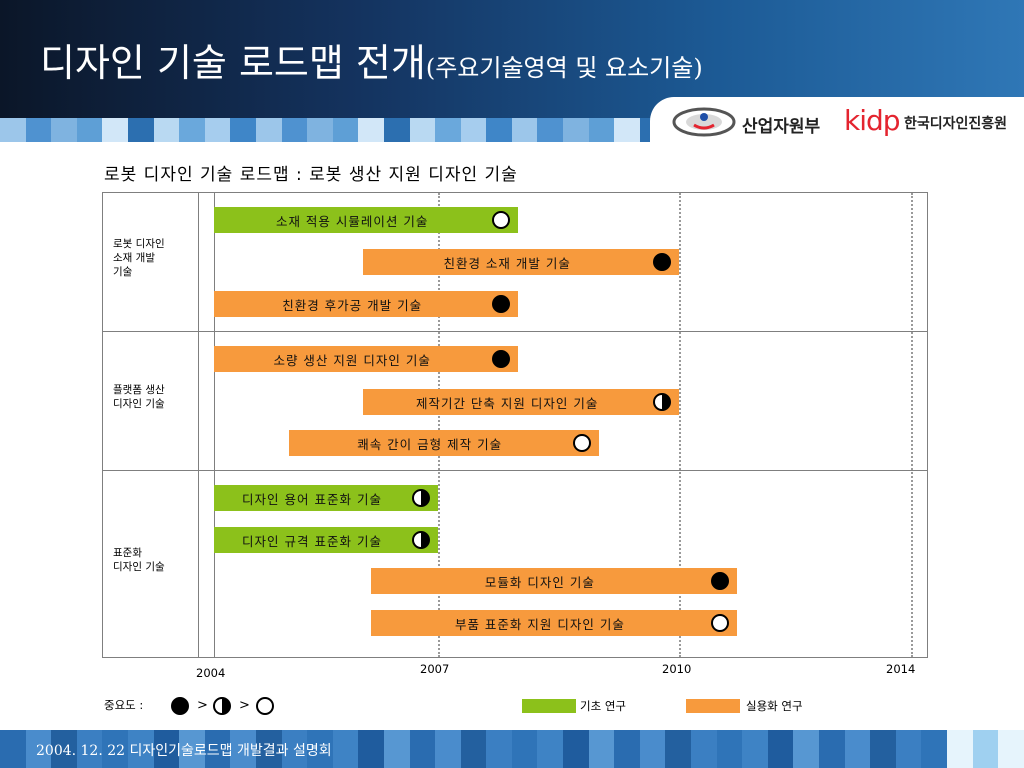 Image resolution: width=1024 pixels, height=768 pixels. Describe the element at coordinates (139, 559) in the screenshot. I see `category-label: 표준화 디자인 기술` at that location.